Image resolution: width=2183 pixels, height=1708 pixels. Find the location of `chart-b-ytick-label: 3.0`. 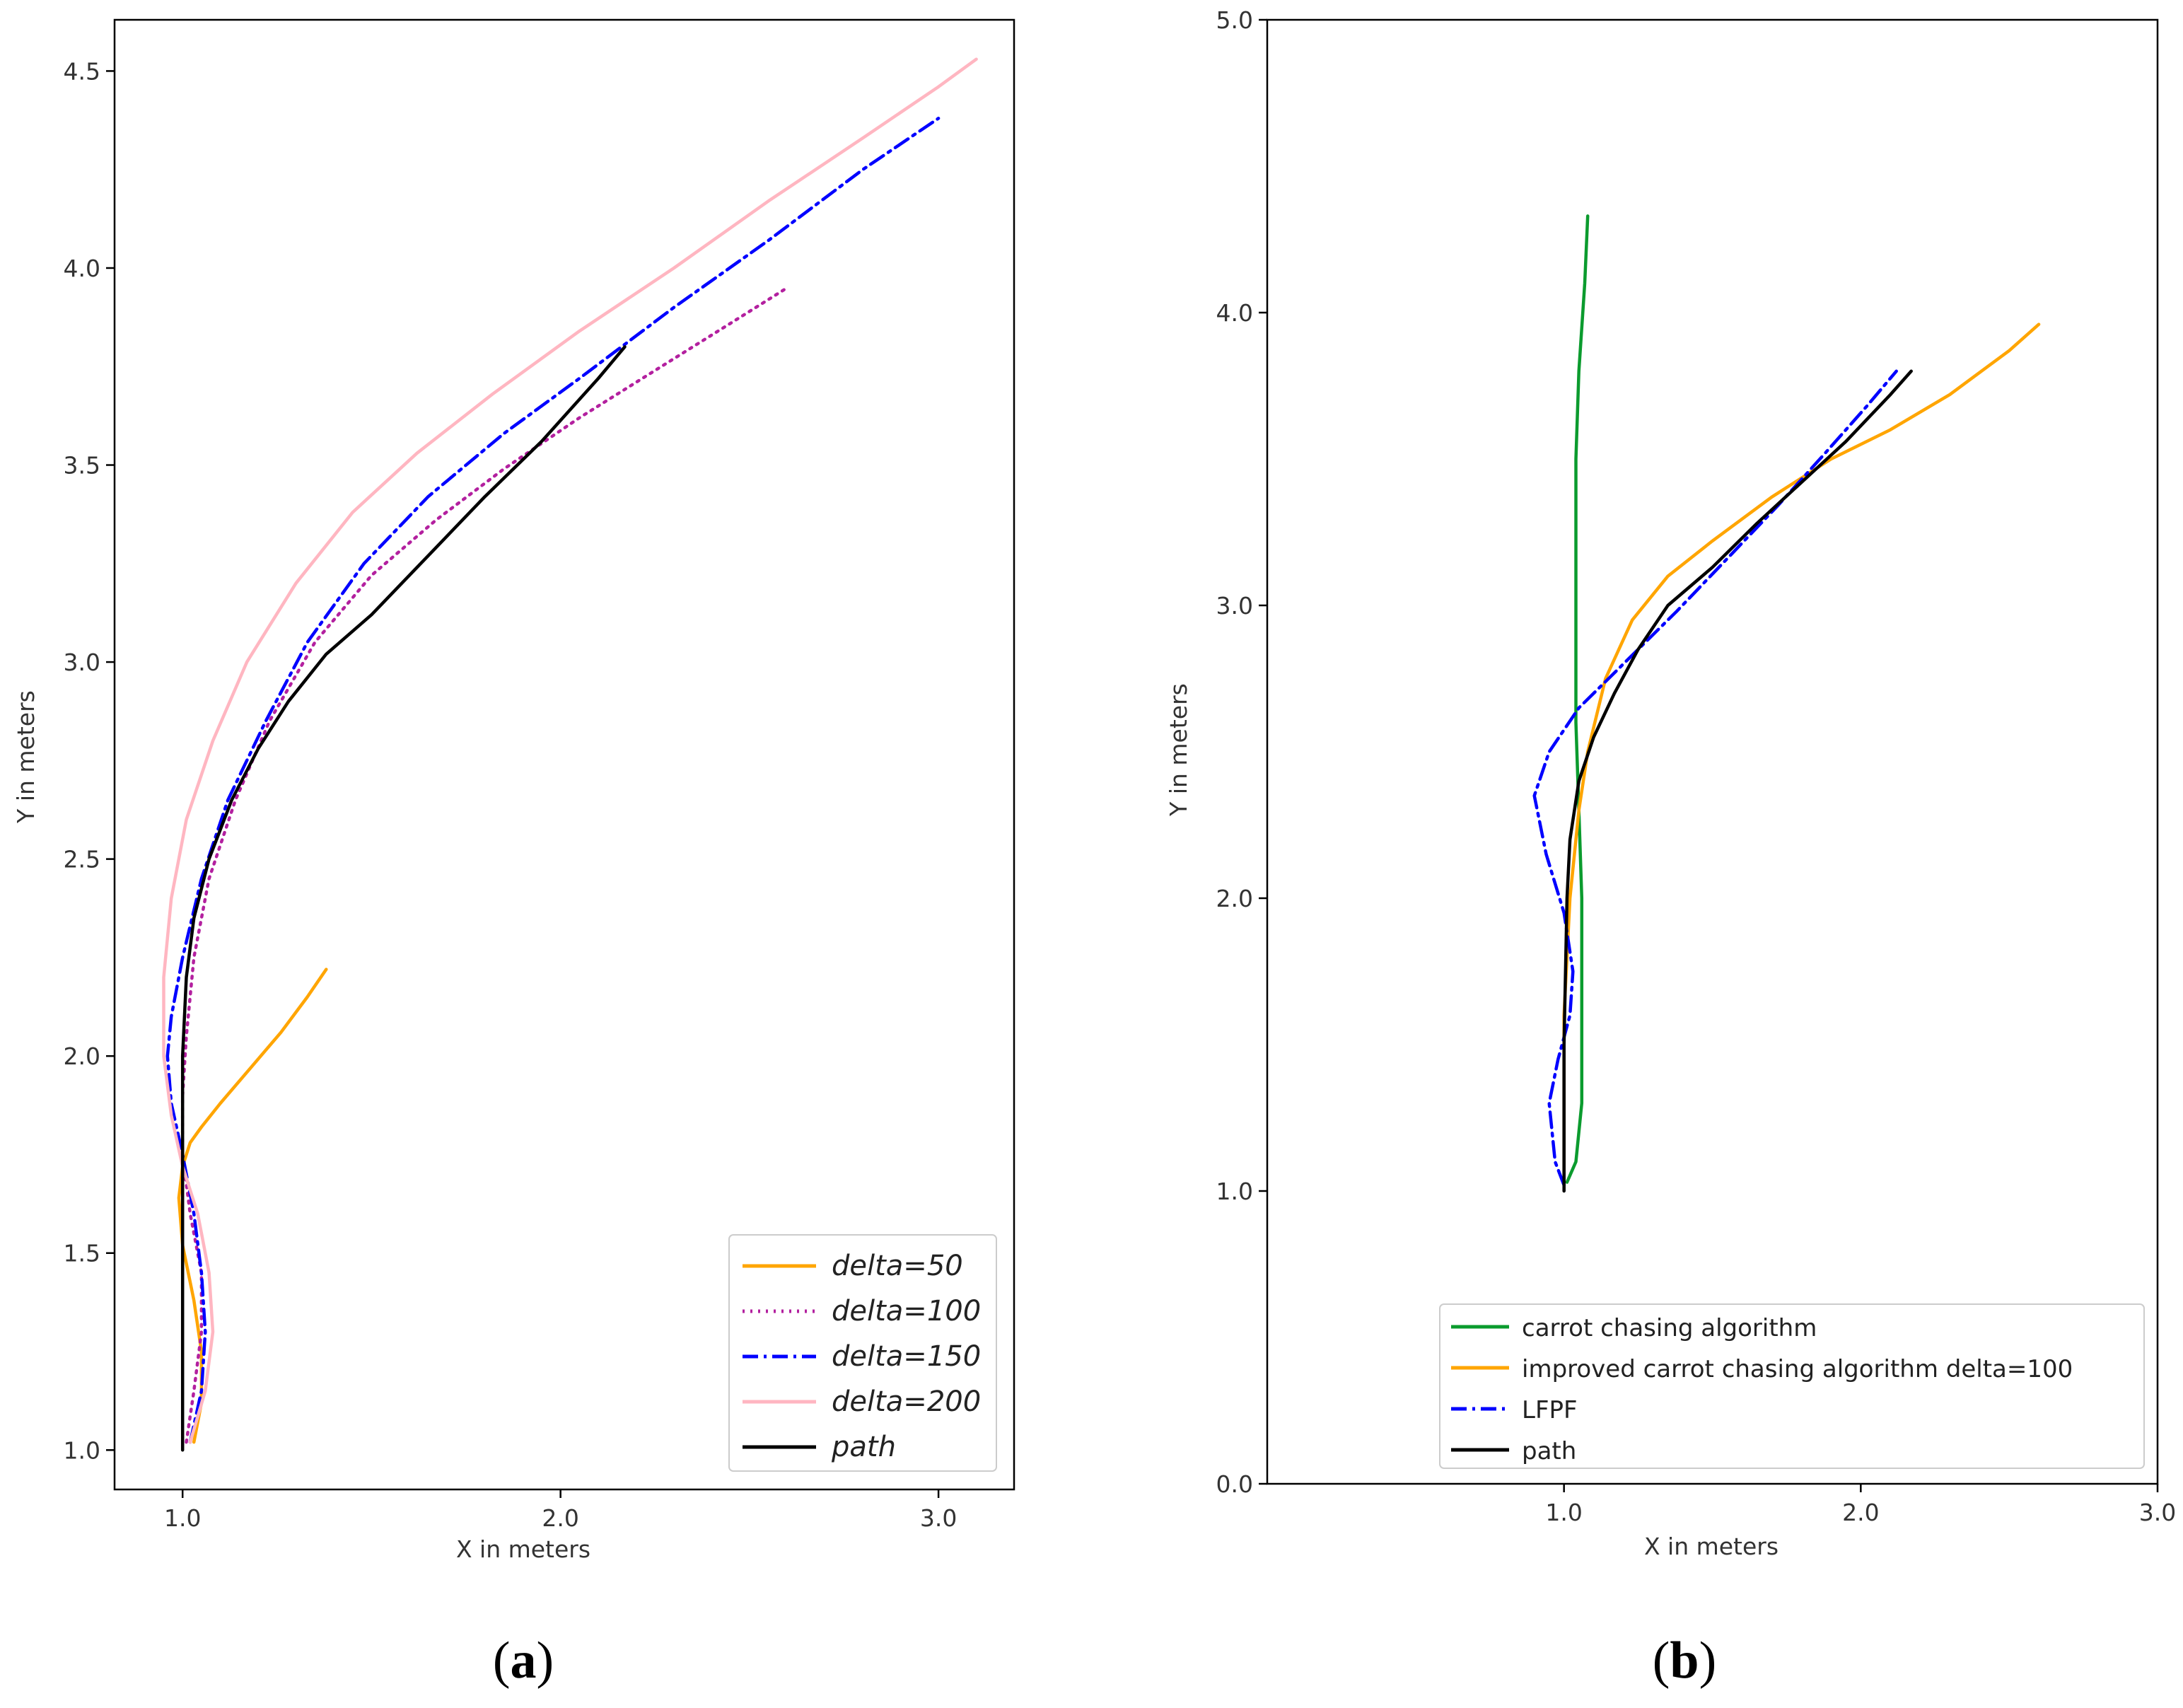

chart-b-ytick-label: 3.0 is located at coordinates (1234, 606).